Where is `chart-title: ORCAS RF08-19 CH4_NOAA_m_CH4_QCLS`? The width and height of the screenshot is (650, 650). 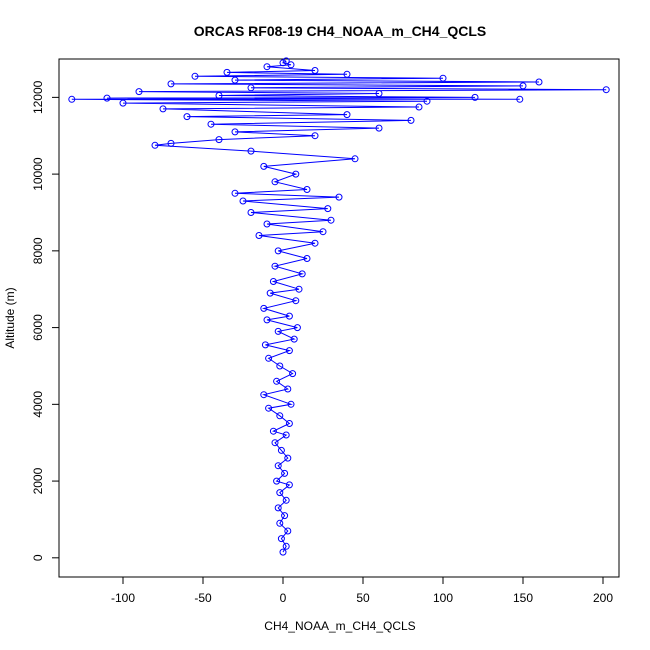 chart-title: ORCAS RF08-19 CH4_NOAA_m_CH4_QCLS is located at coordinates (340, 31).